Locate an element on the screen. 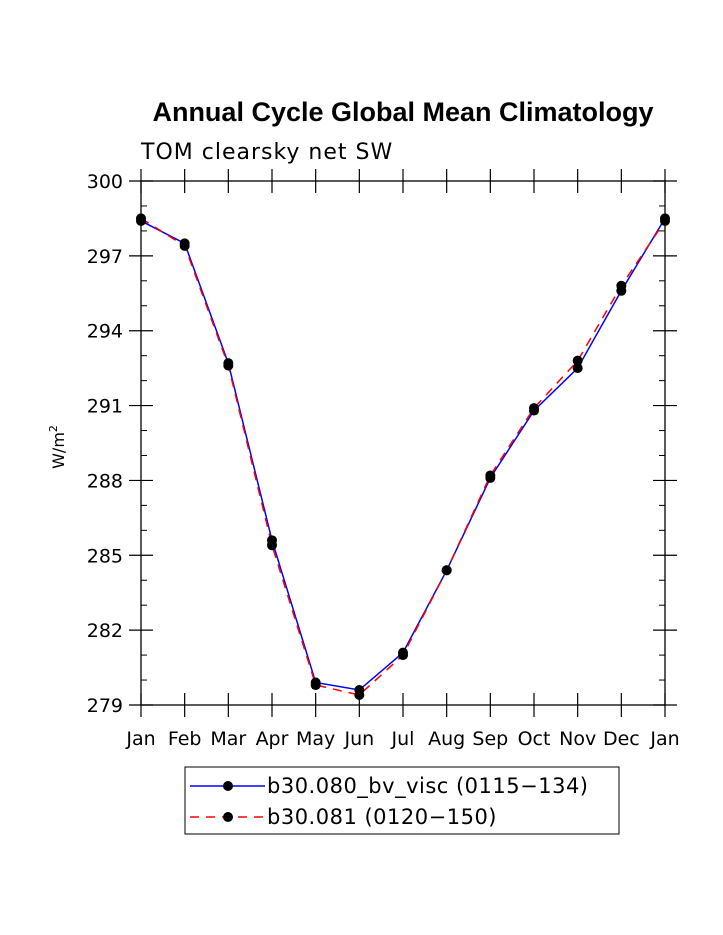 Image resolution: width=723 pixels, height=935 pixels. x-tick-labels: Jan Feb Mar Apr May Jun Jul Aug Sep Oct Nov Dec Jan is located at coordinates (402, 739).